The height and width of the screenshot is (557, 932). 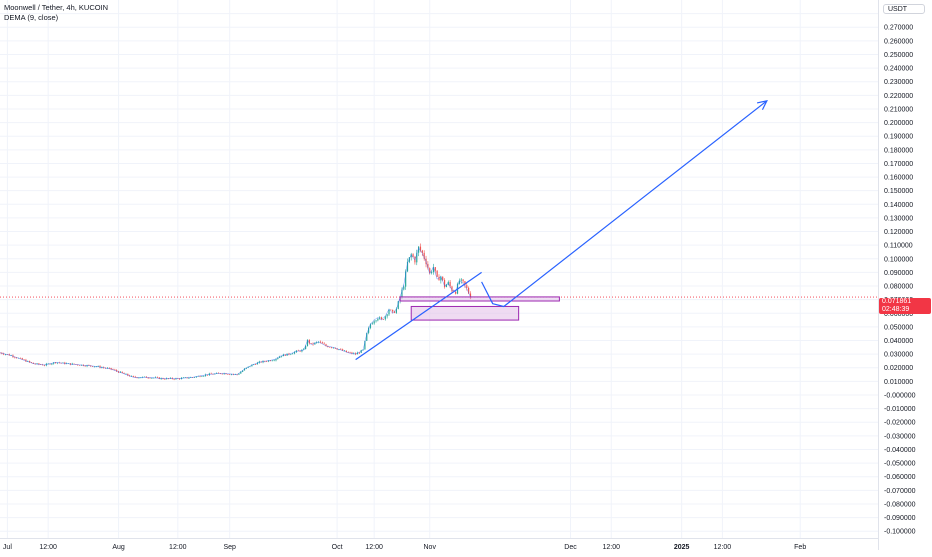 What do you see at coordinates (896, 309) in the screenshot?
I see `bar-countdown: 02:48:39` at bounding box center [896, 309].